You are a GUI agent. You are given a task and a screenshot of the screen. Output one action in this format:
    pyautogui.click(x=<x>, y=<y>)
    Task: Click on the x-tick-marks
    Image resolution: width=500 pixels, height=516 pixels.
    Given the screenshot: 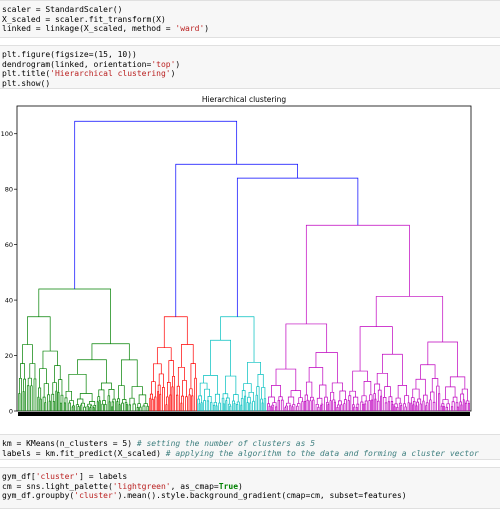 What is the action you would take?
    pyautogui.click(x=244, y=414)
    